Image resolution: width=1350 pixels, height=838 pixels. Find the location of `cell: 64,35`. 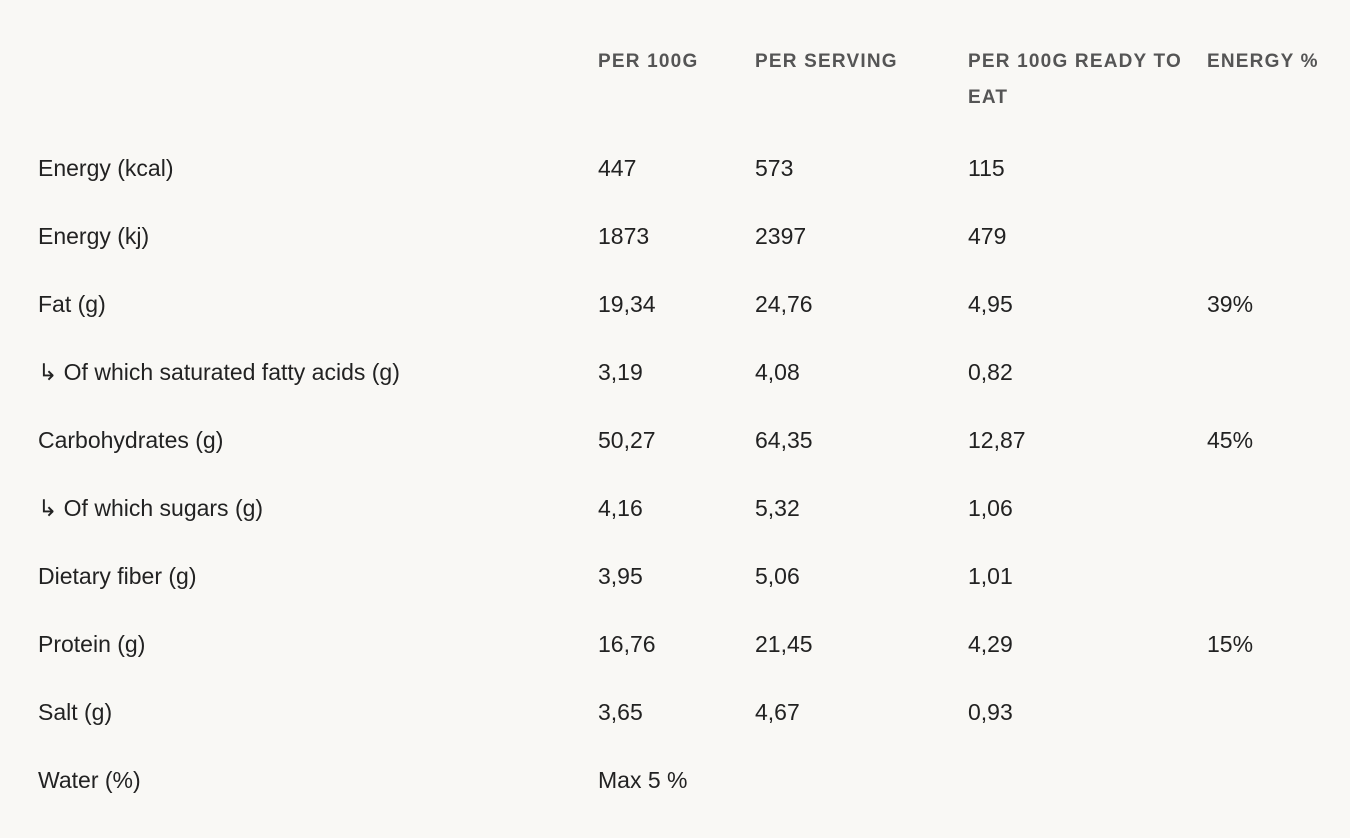

cell: 64,35 is located at coordinates (784, 440).